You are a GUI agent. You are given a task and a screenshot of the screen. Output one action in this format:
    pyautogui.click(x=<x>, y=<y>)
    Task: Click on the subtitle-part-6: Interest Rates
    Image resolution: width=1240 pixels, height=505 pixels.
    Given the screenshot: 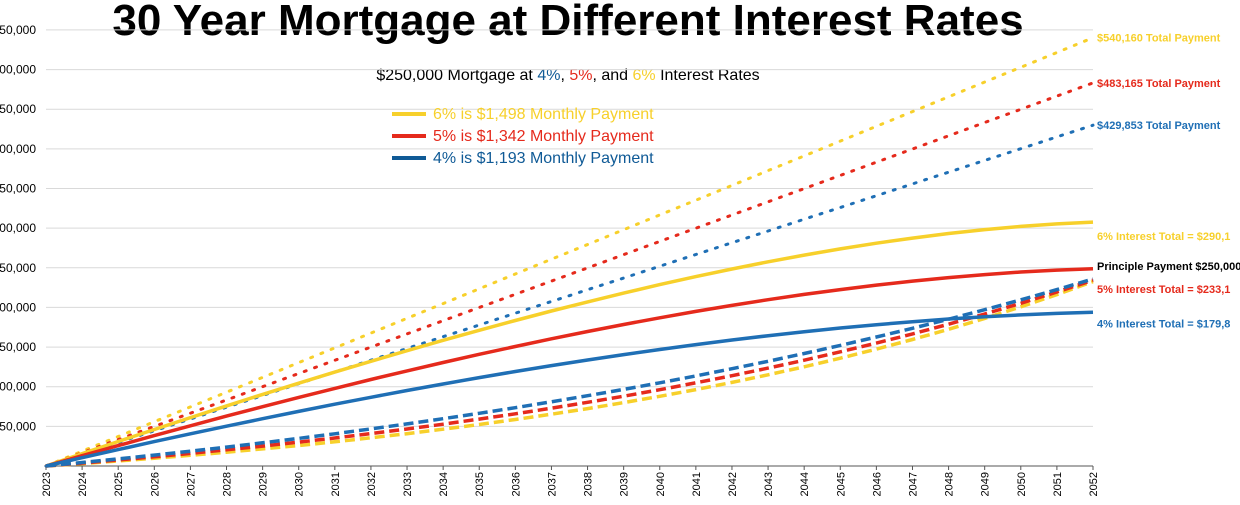 What is the action you would take?
    pyautogui.click(x=708, y=75)
    